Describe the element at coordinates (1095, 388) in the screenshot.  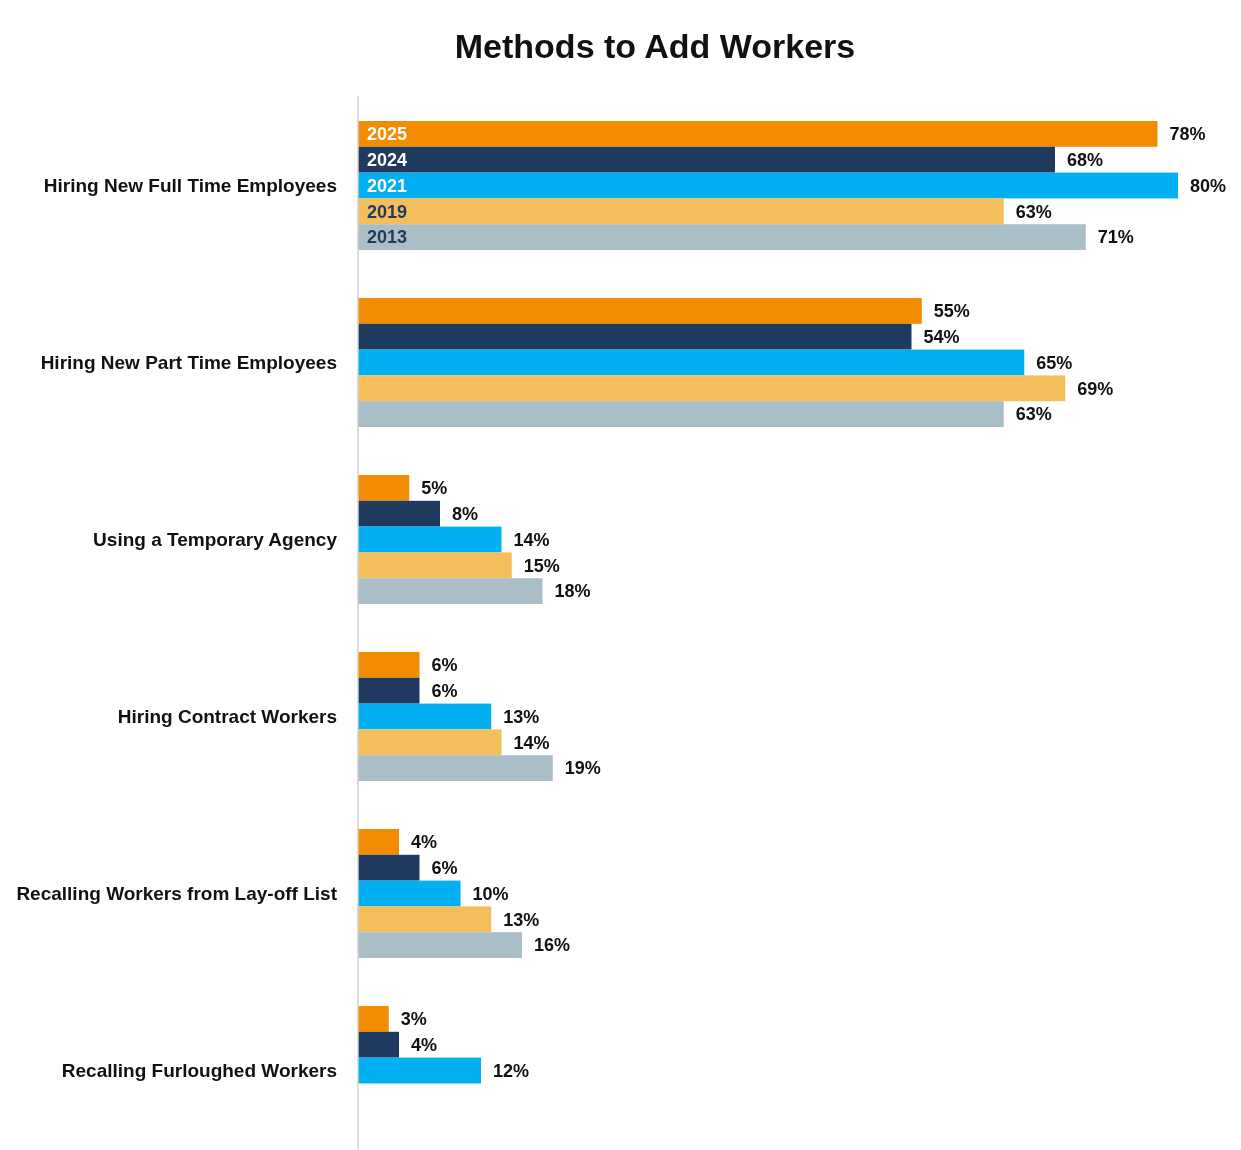
I see `data-label: 69%` at that location.